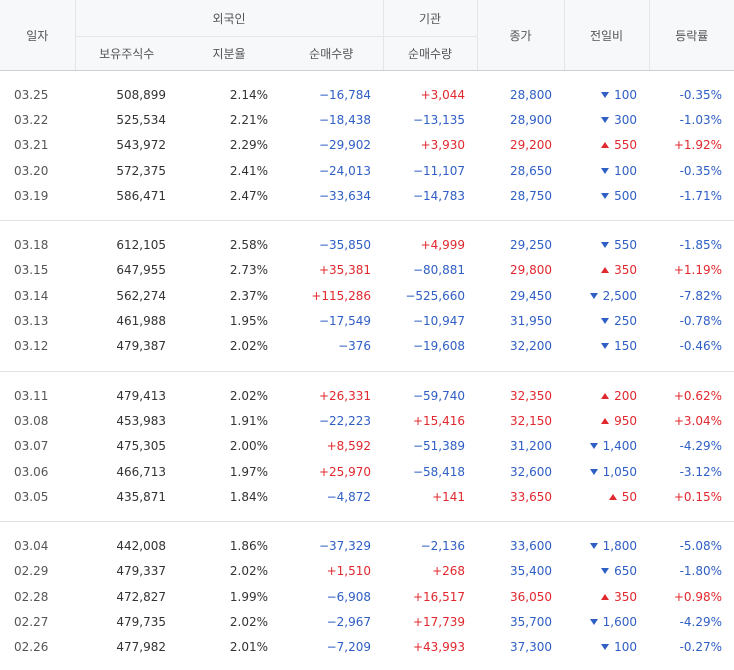  What do you see at coordinates (439, 346) in the screenshot?
I see `cell-inst-net: −19,608` at bounding box center [439, 346].